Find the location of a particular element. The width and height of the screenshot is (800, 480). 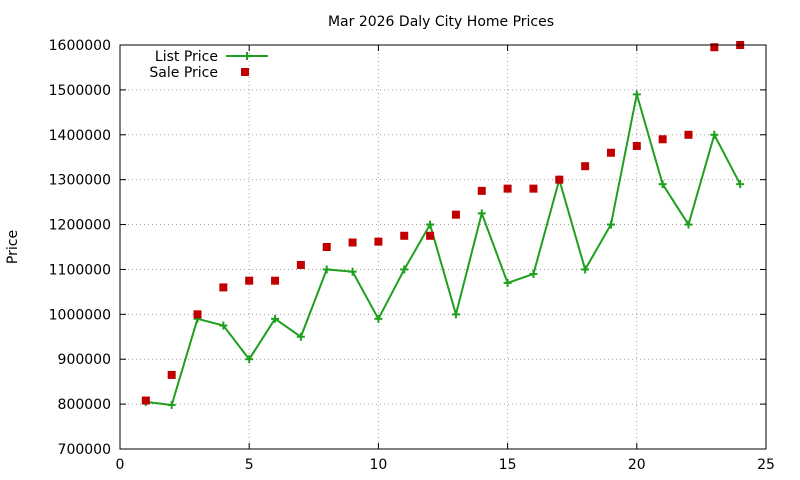

x-tick-label: 15 is located at coordinates (508, 465).